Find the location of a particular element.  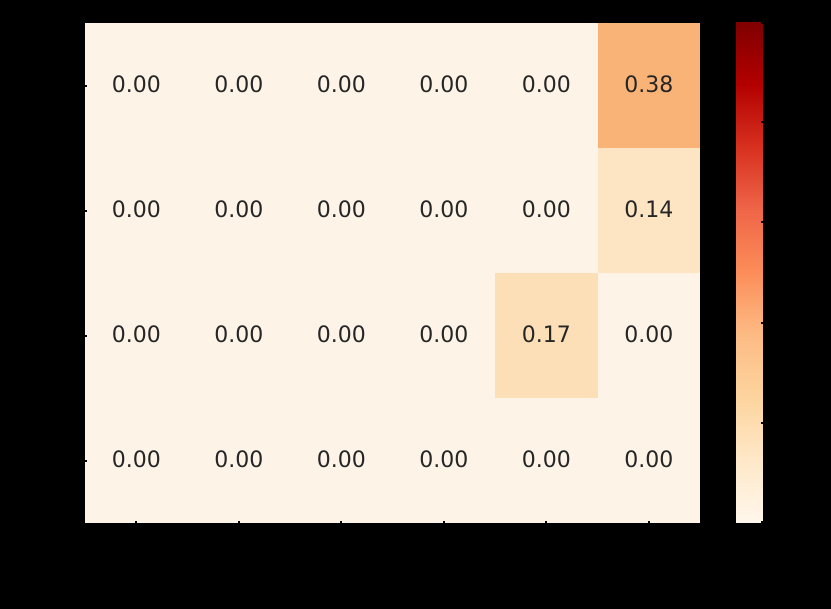

cell-value-label: 0.17 is located at coordinates (546, 335).